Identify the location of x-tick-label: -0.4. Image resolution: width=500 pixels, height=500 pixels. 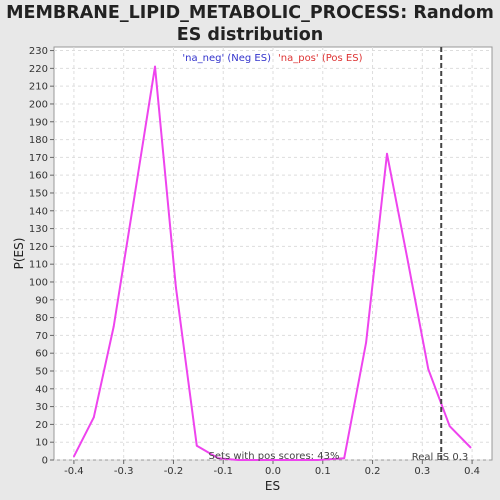
(74, 471).